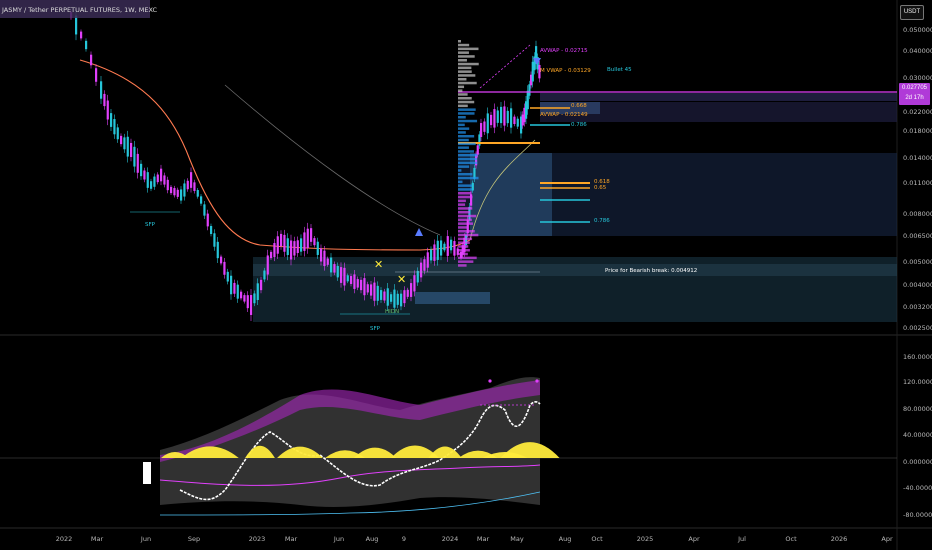  What do you see at coordinates (917, 307) in the screenshot?
I see `price-tick: 0.003200` at bounding box center [917, 307].